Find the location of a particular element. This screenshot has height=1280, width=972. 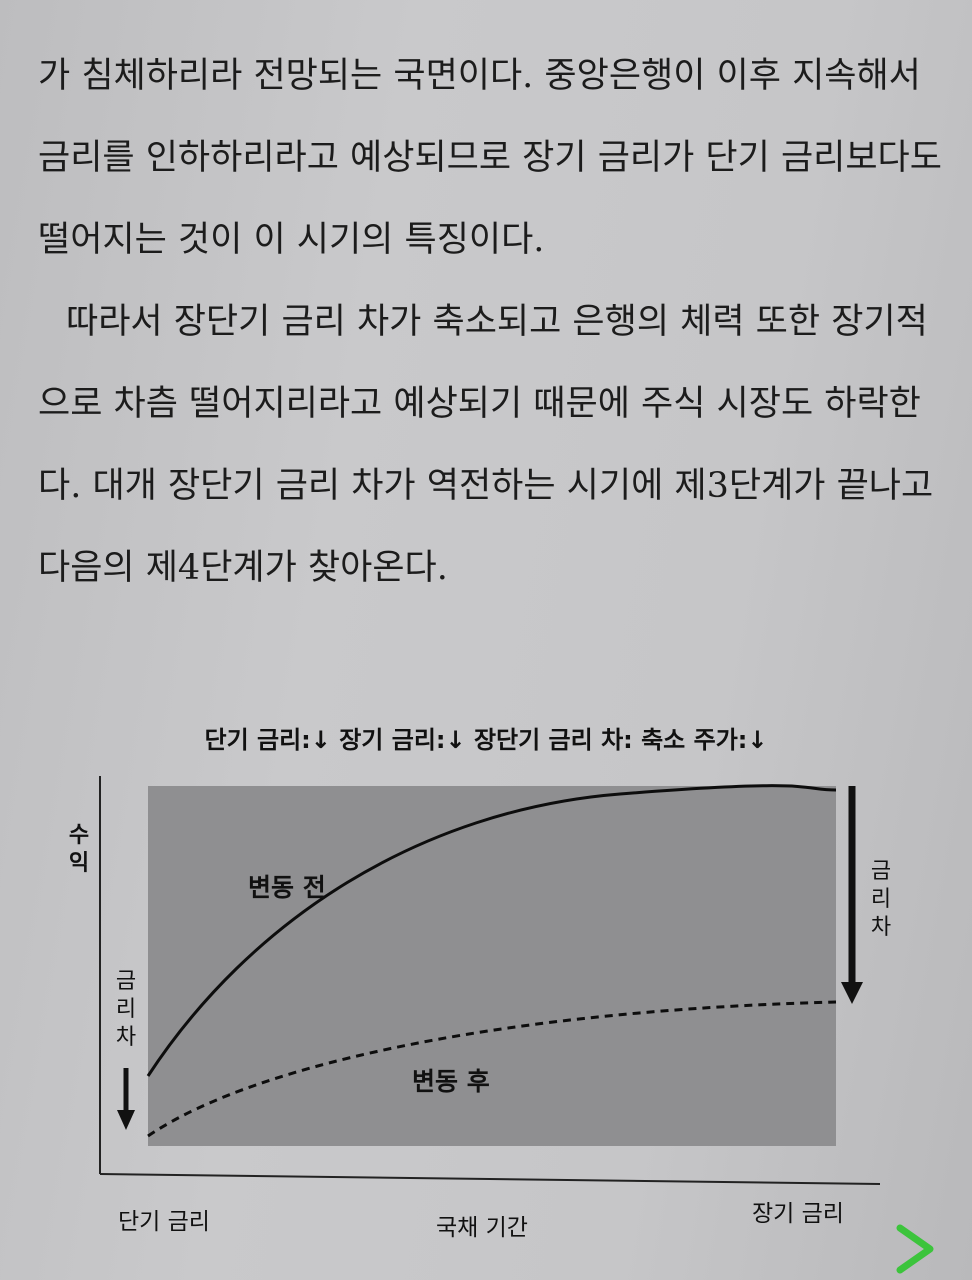

curve-after-label: 변동 후 is located at coordinates (451, 1081).